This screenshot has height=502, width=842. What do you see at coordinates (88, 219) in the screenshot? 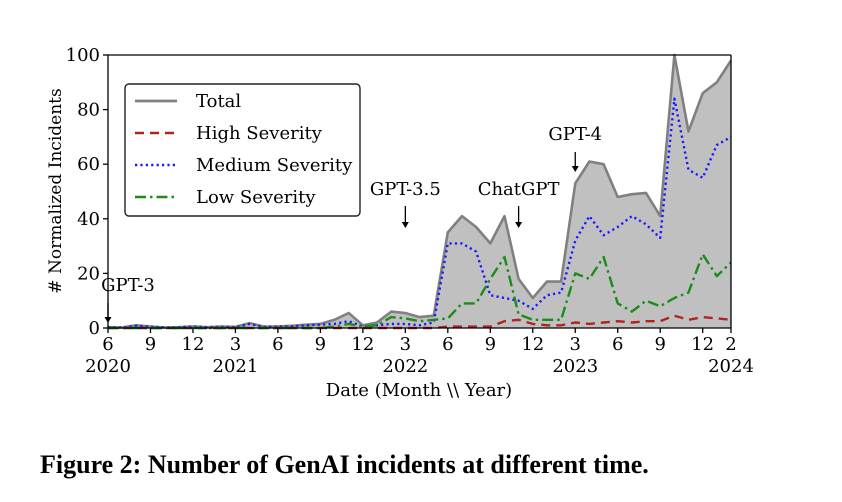
I see `y-tick-label: 40` at bounding box center [88, 219].